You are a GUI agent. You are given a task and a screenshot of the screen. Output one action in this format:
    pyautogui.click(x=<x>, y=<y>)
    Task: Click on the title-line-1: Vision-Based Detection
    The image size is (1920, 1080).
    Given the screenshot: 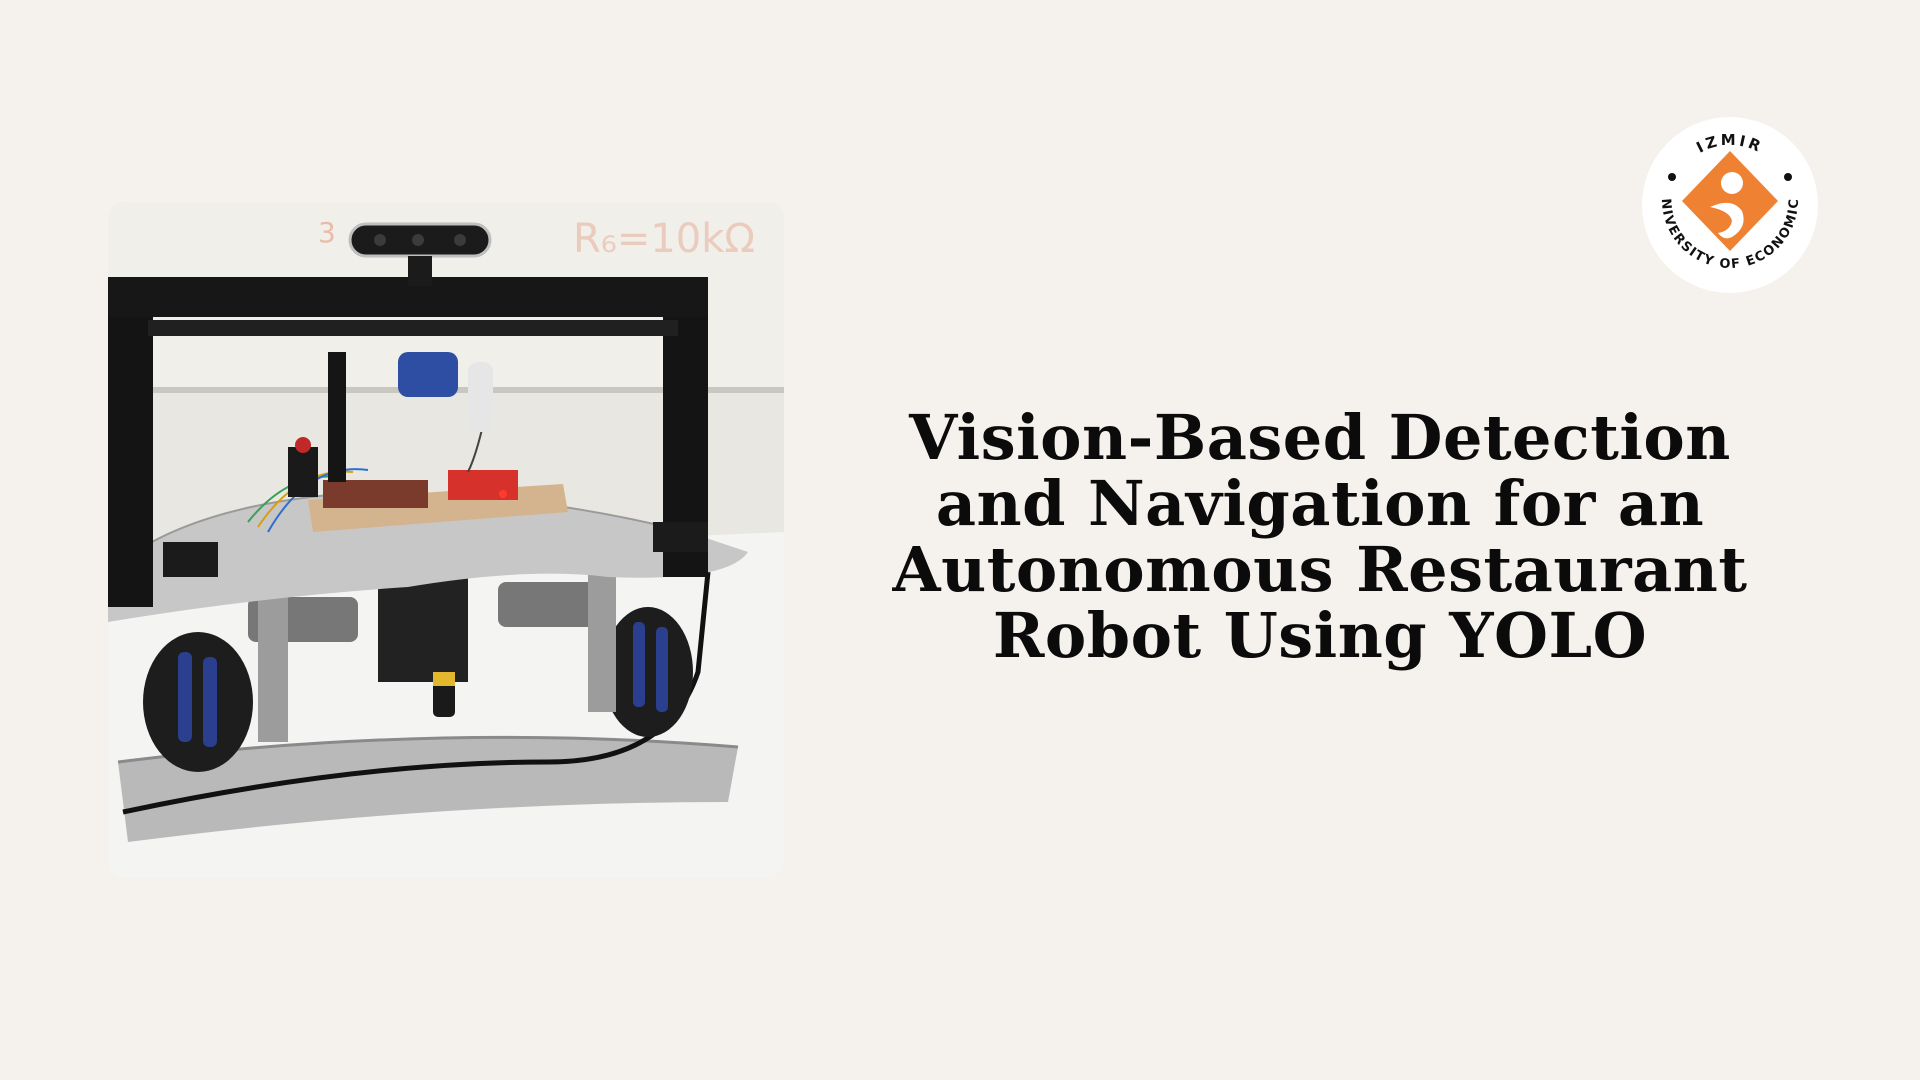 What is the action you would take?
    pyautogui.click(x=1320, y=437)
    